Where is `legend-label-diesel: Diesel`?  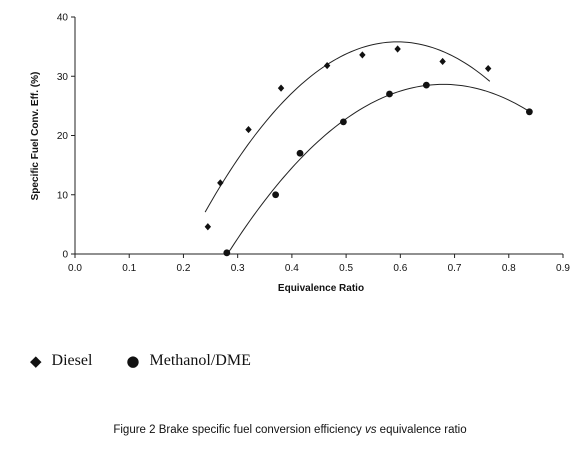 legend-label-diesel: Diesel is located at coordinates (72, 360).